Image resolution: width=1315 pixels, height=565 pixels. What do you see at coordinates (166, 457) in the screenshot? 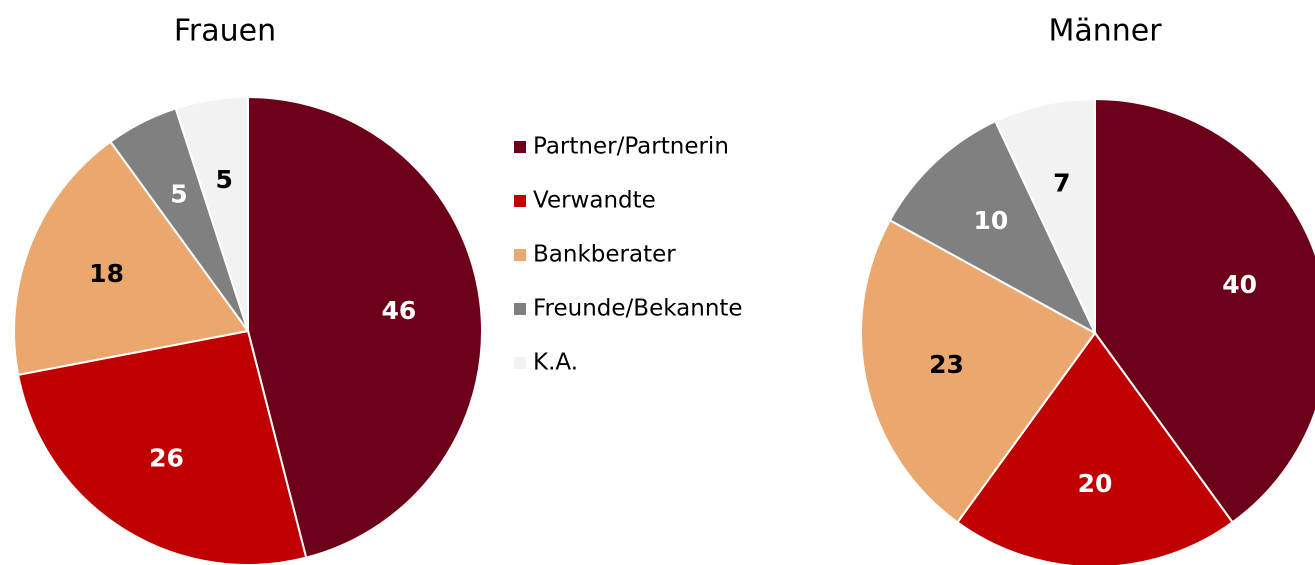
I see `data-label: 26` at bounding box center [166, 457].